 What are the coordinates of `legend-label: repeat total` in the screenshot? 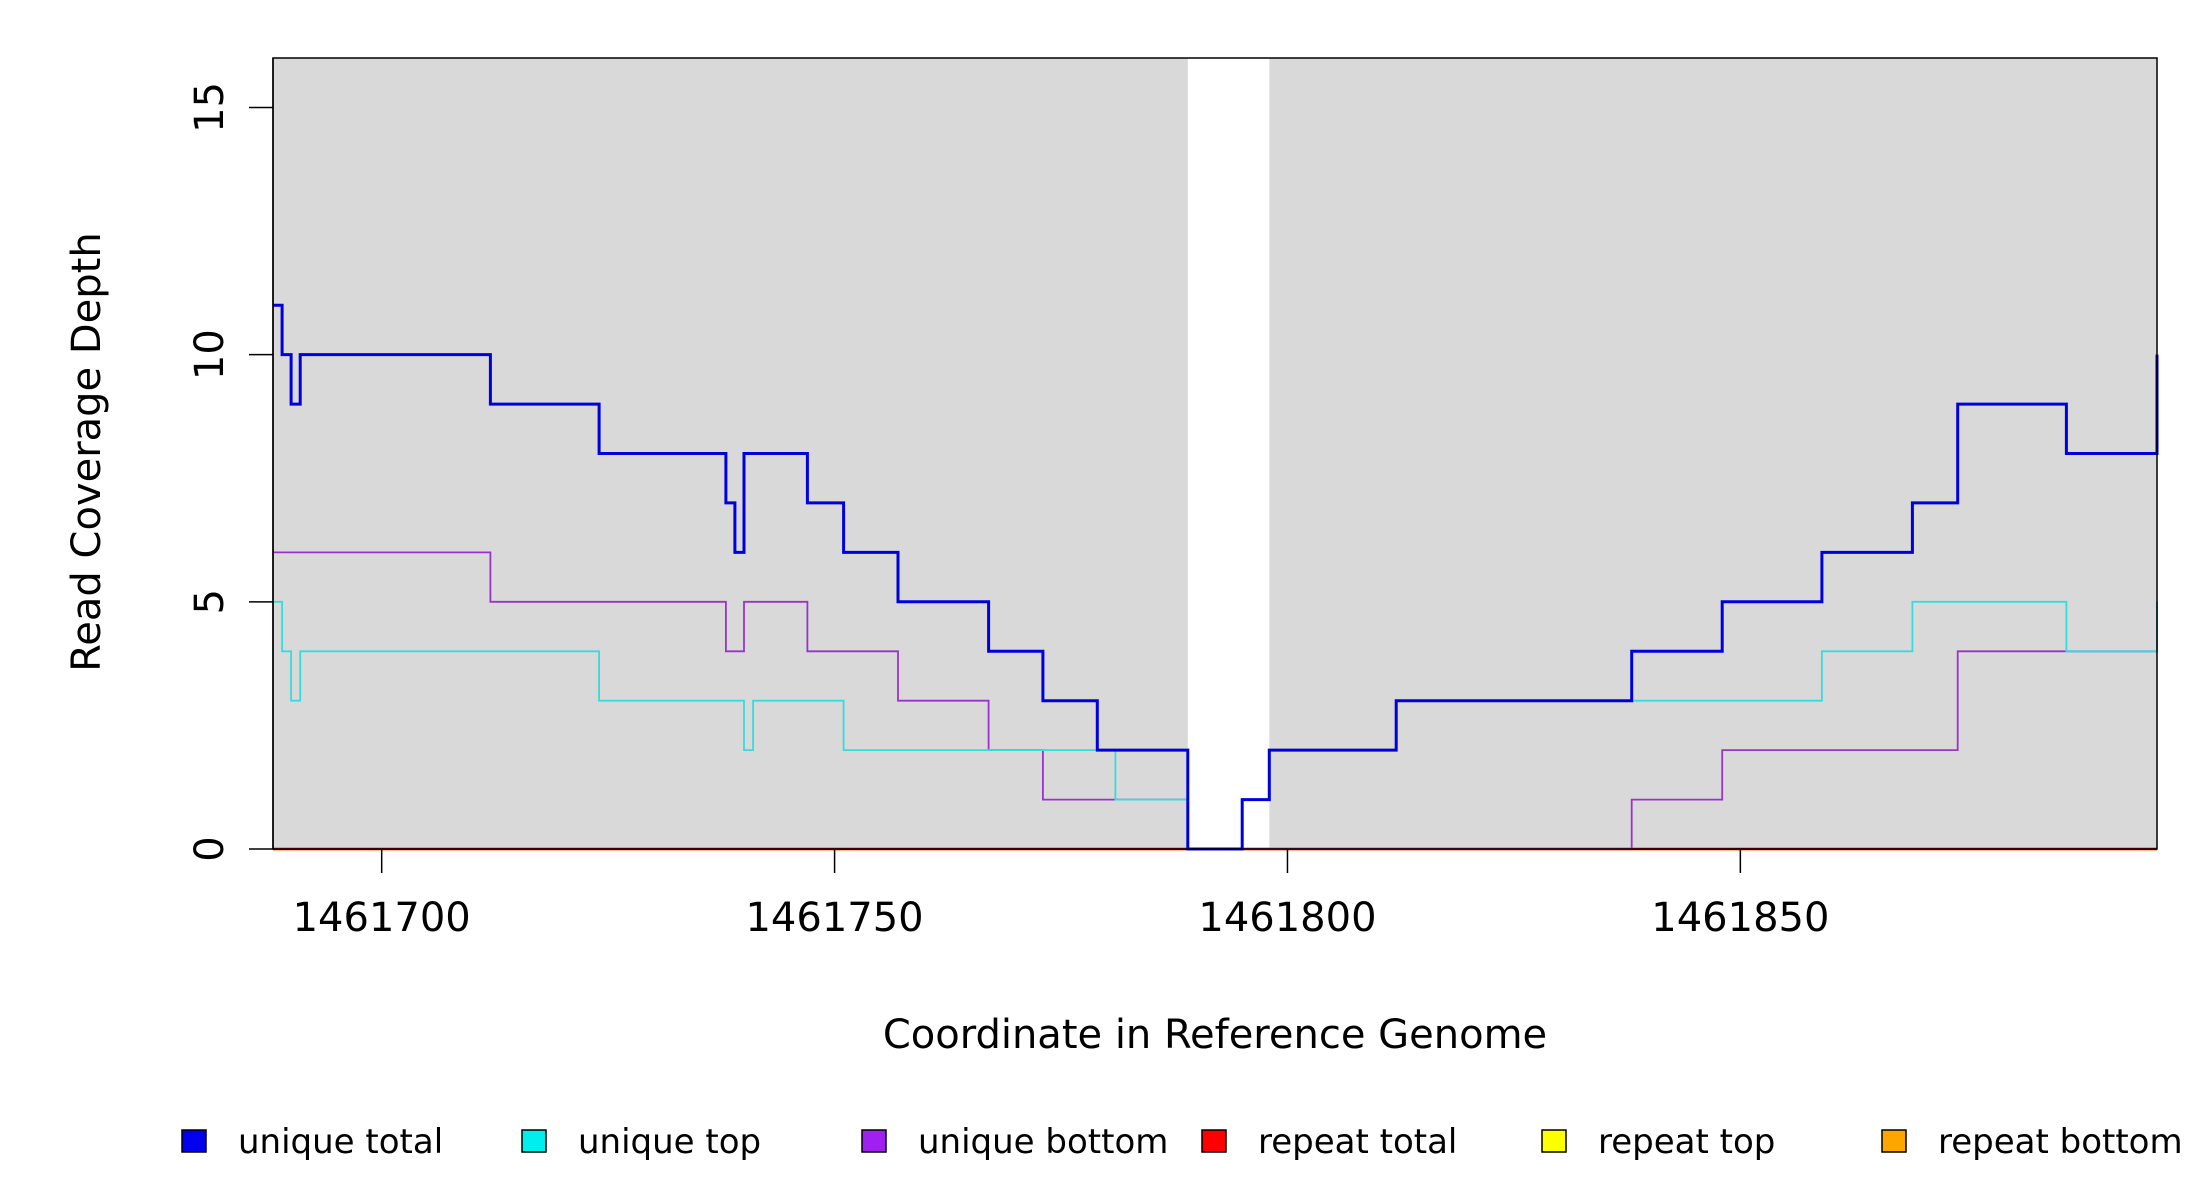 It's located at (1357, 1142).